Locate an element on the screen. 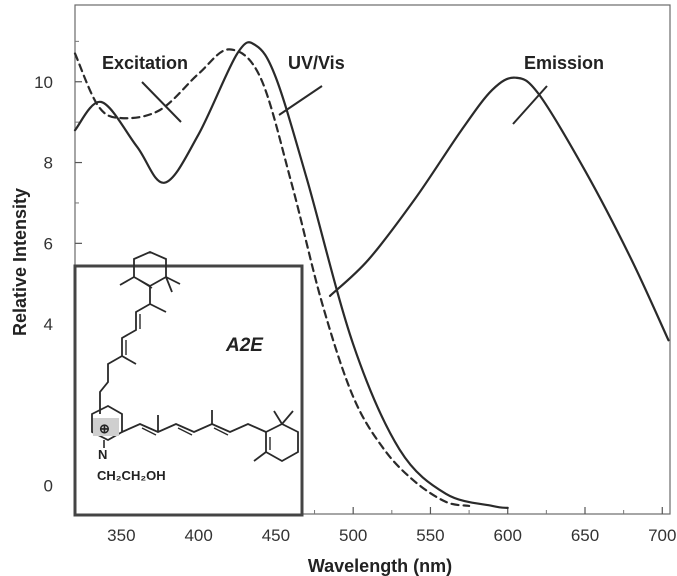 The width and height of the screenshot is (677, 576). chain-upper is located at coordinates (125, 350).